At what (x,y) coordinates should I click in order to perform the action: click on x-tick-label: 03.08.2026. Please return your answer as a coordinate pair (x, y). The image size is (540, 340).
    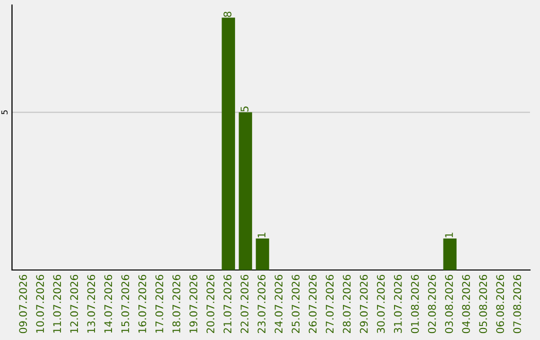
    Looking at the image, I should click on (449, 304).